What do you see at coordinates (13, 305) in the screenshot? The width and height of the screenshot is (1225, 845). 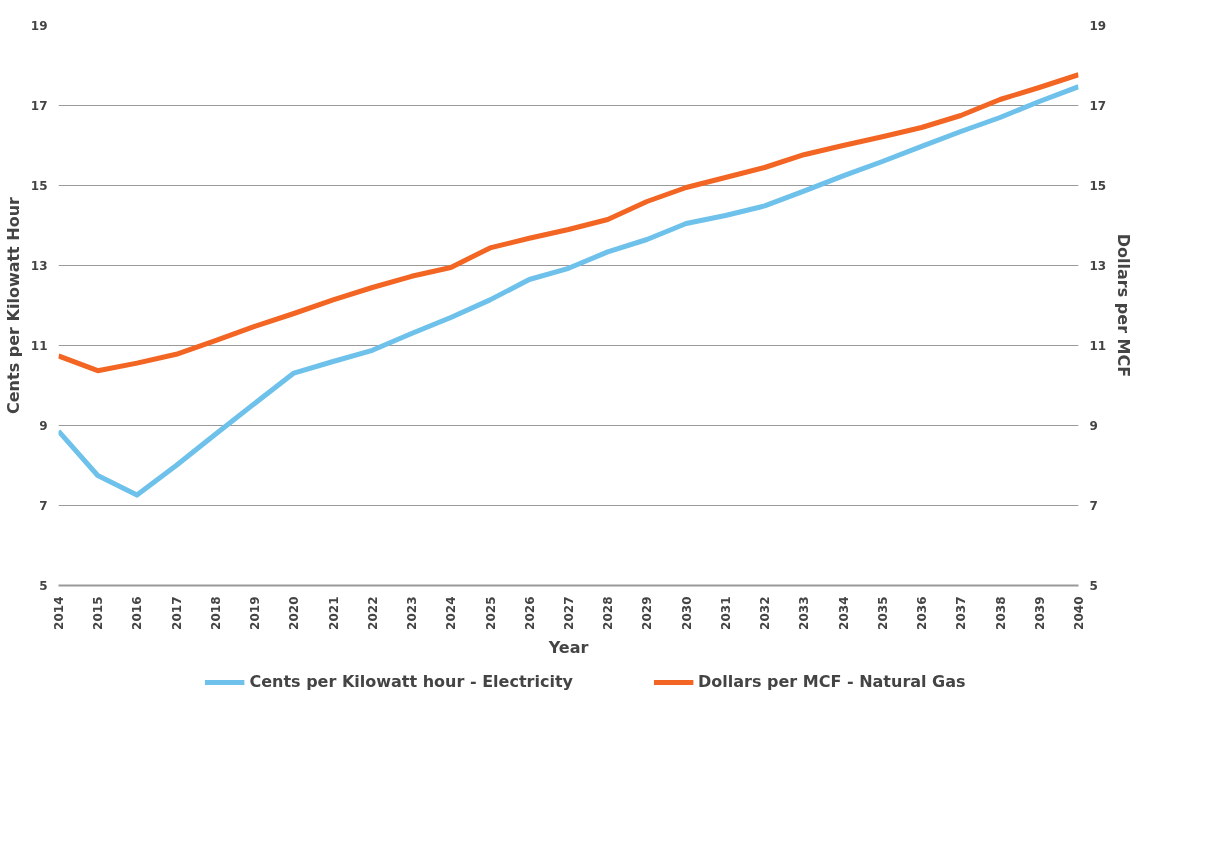 I see `y-axis-title: Cents per Kilowatt Hour` at bounding box center [13, 305].